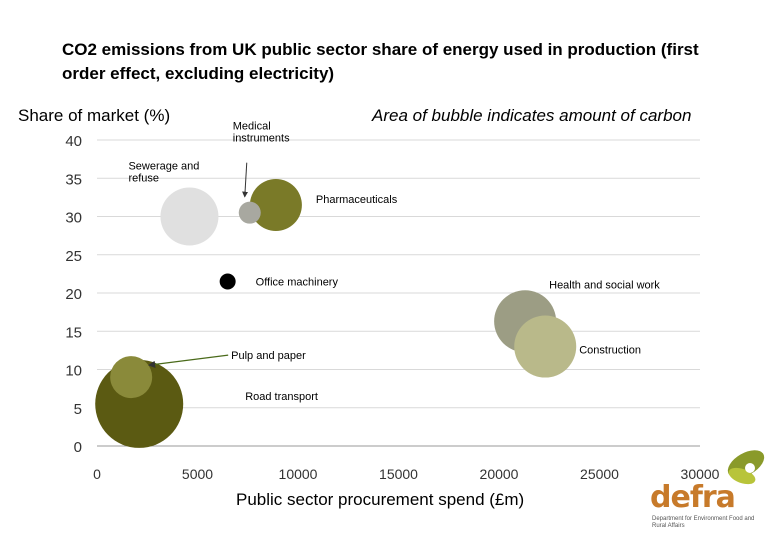 This screenshot has height=540, width=780. I want to click on label-medical-instruments: Medical instruments, so click(261, 133).